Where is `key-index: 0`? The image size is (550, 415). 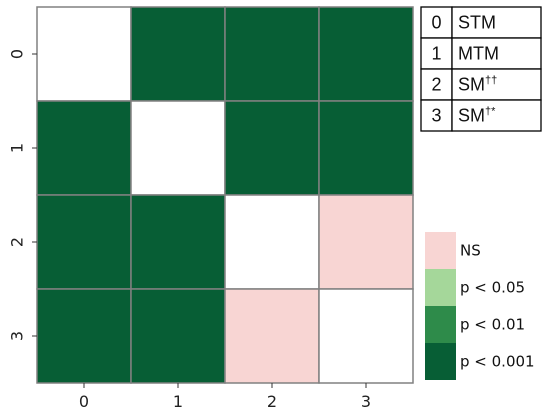 key-index: 0 is located at coordinates (436, 23).